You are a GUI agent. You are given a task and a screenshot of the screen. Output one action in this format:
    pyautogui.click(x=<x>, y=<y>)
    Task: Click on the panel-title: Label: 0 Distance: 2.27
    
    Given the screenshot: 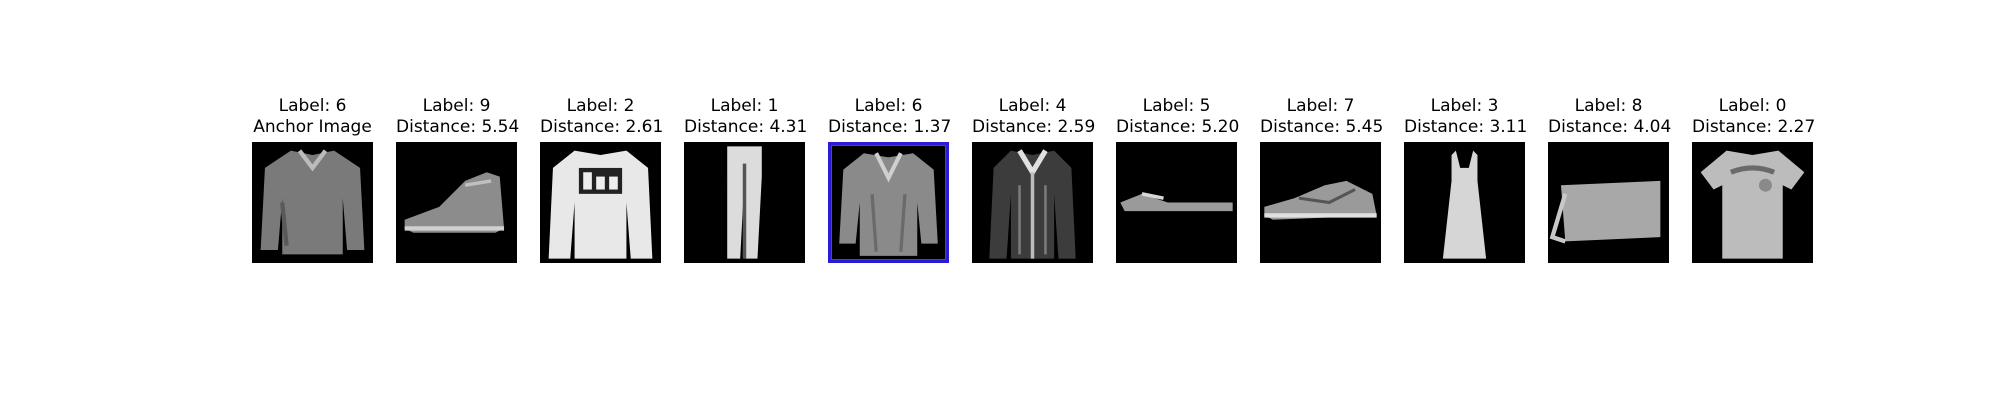 What is the action you would take?
    pyautogui.click(x=1754, y=117)
    